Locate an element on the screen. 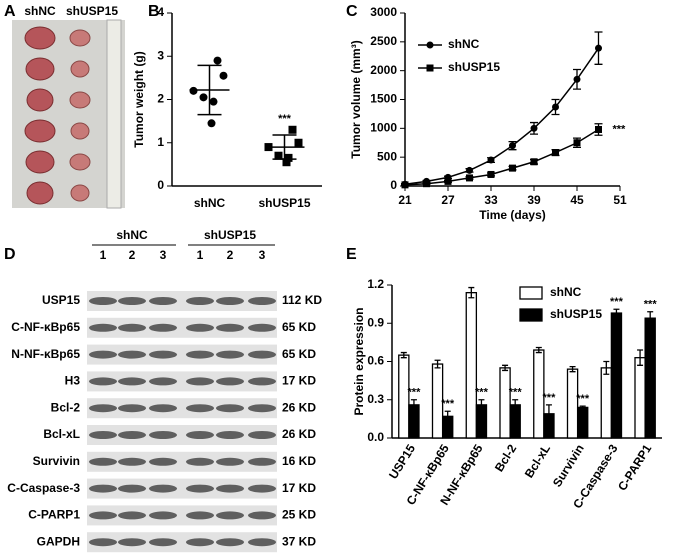 This screenshot has width=685, height=554. protein-name: Survivin is located at coordinates (56, 461).